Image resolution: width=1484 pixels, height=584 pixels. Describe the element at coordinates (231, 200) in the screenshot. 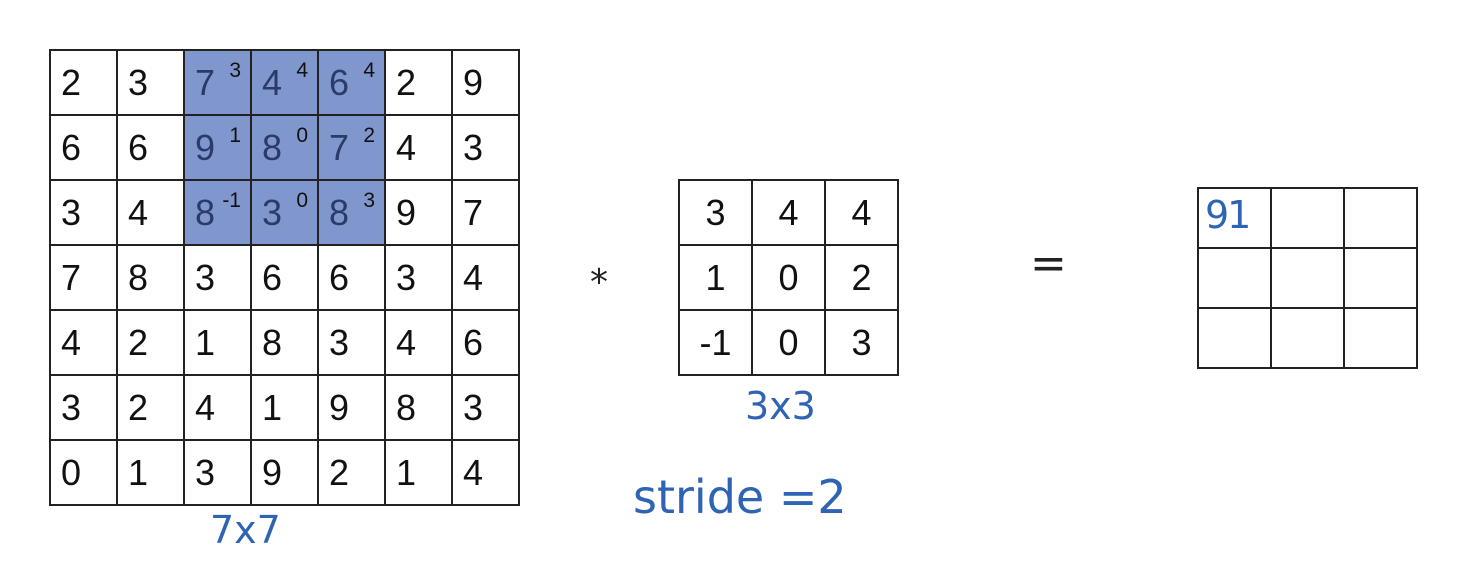

I see `overlay-weight: -1` at that location.